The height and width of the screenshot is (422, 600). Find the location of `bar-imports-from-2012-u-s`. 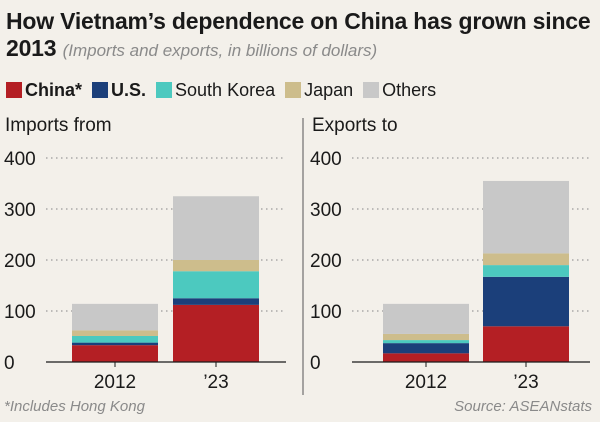

bar-imports-from-2012-u-s is located at coordinates (115, 344).